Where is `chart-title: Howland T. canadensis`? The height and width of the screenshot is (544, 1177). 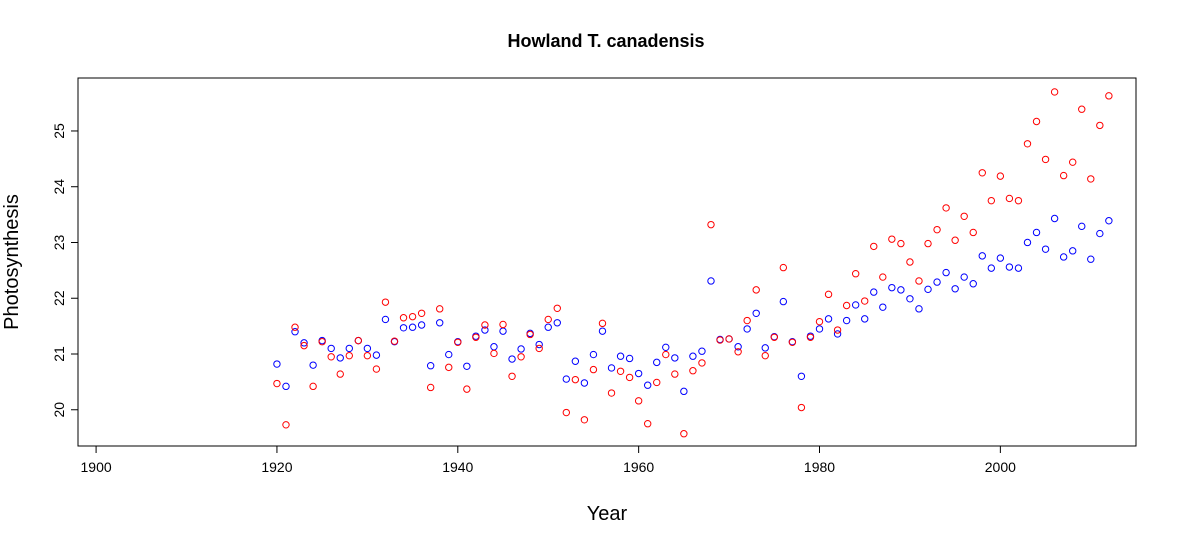
chart-title: Howland T. canadensis is located at coordinates (605, 41).